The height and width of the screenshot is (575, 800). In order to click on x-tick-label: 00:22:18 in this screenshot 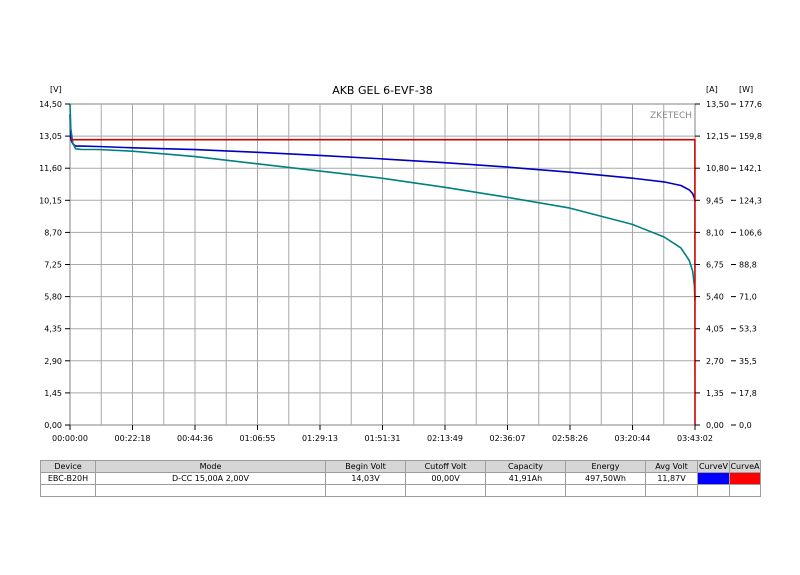, I will do `click(133, 438)`.